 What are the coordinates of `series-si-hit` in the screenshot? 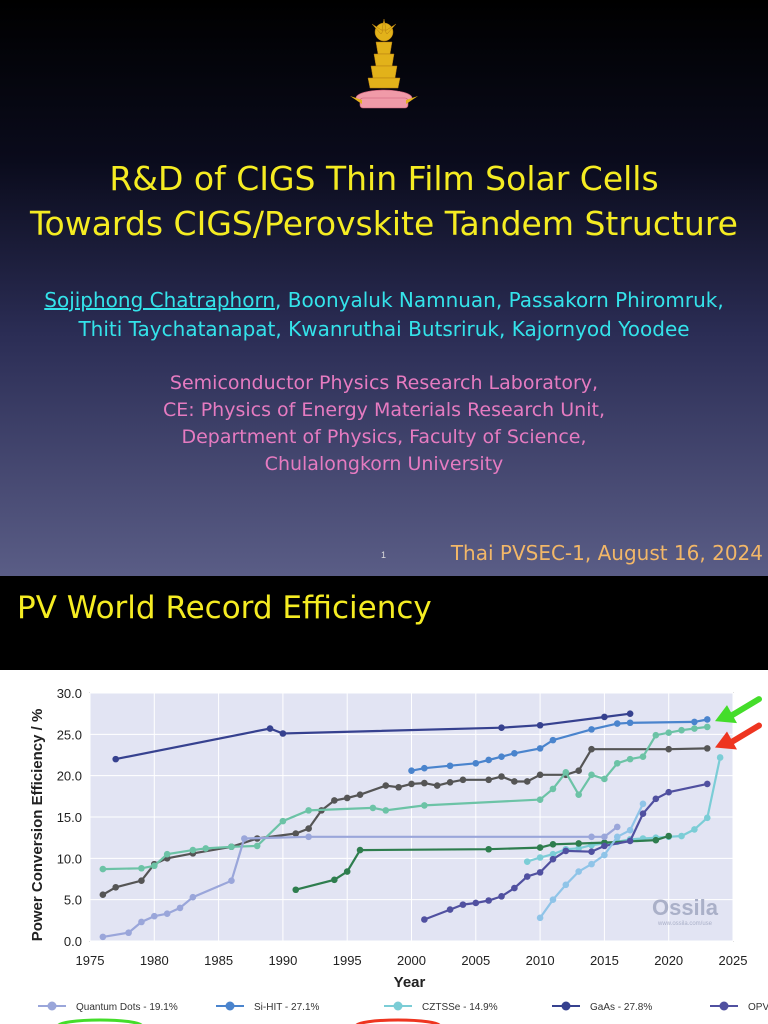 It's located at (559, 745).